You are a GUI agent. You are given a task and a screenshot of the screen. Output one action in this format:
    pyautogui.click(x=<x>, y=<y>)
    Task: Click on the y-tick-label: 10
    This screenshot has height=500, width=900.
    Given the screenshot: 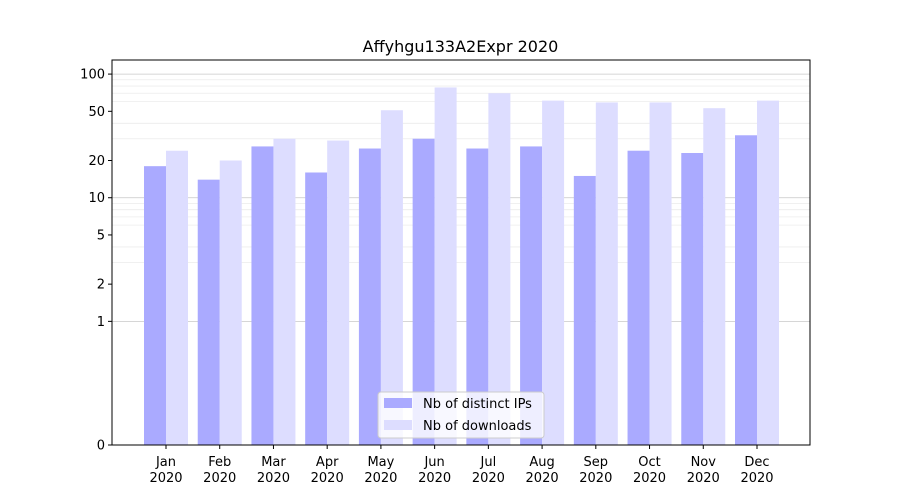 What is the action you would take?
    pyautogui.click(x=96, y=198)
    